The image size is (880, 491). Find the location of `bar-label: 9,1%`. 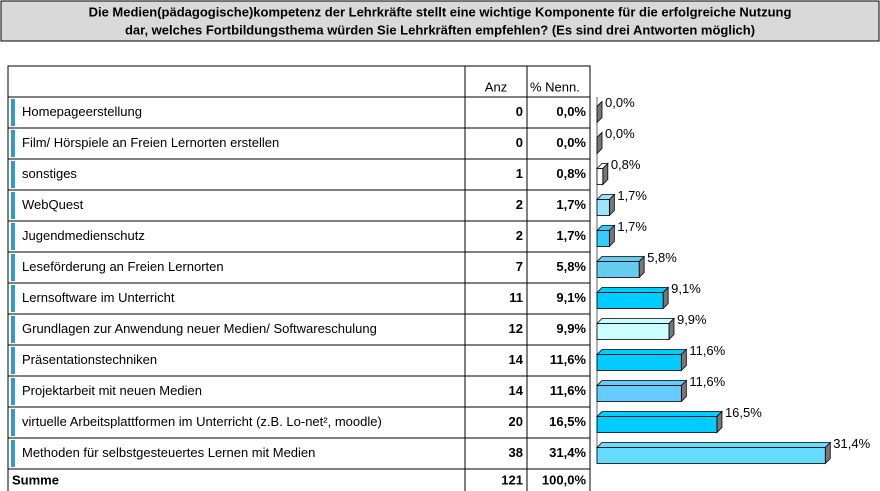

bar-label: 9,1% is located at coordinates (686, 288).